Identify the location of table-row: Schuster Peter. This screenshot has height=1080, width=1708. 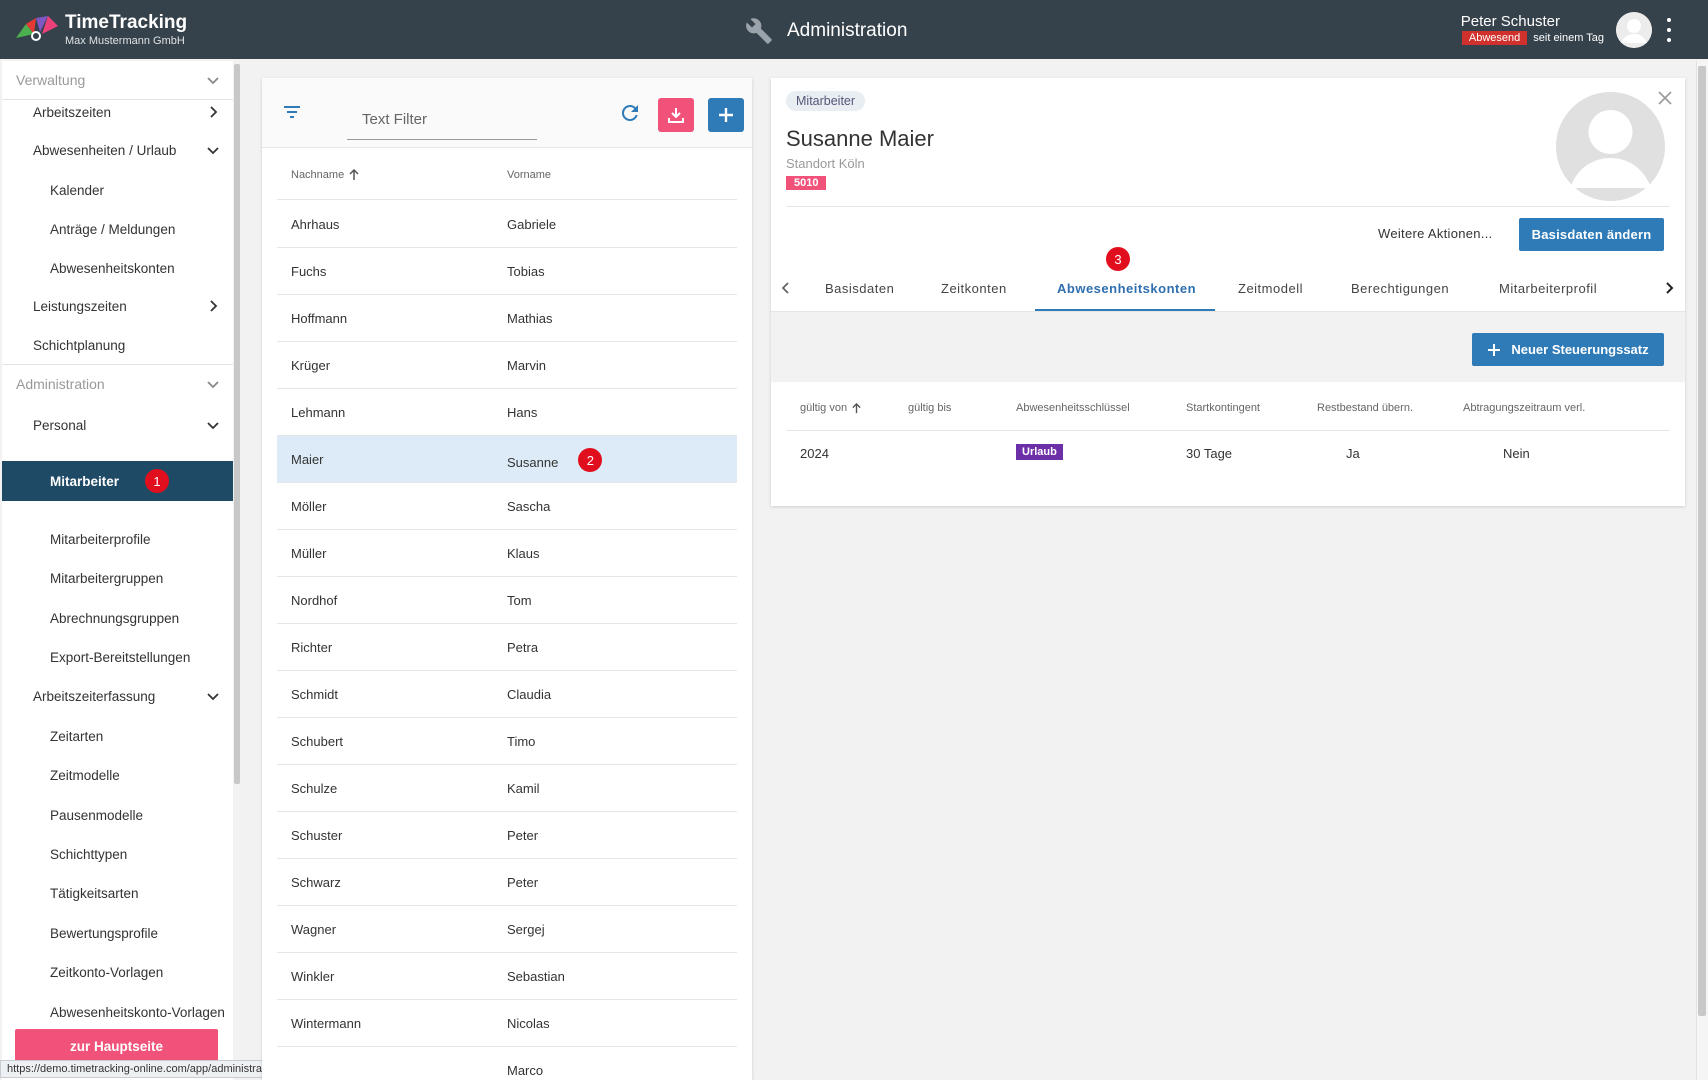
(507, 835).